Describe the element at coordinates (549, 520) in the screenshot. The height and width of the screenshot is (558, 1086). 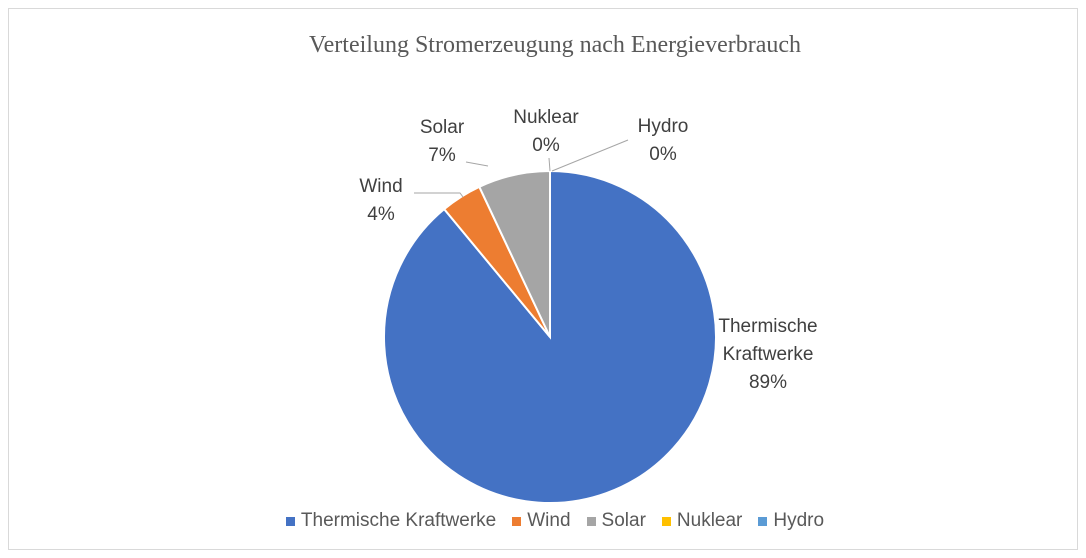
I see `legend-label: Wind` at that location.